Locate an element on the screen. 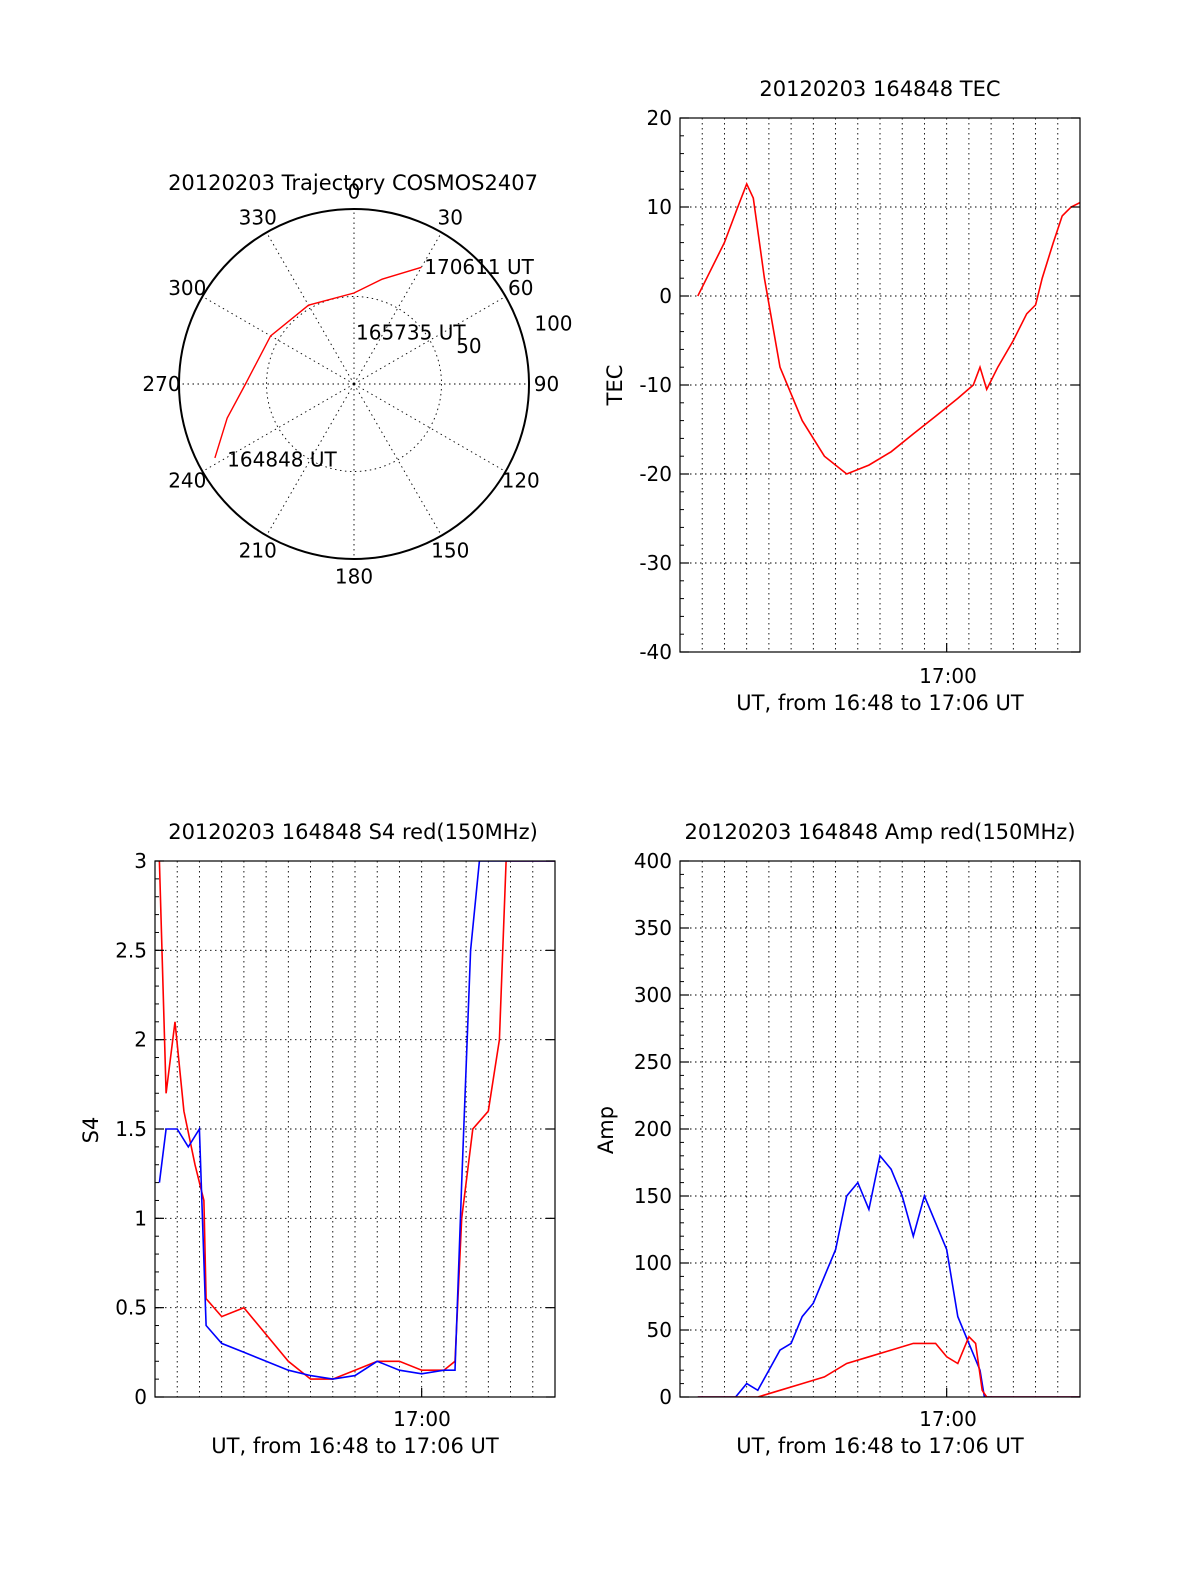 This screenshot has height=1575, width=1200. trajectory-line is located at coordinates (318, 362).